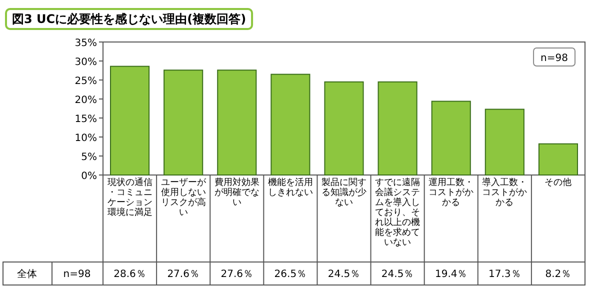  What do you see at coordinates (89, 176) in the screenshot?
I see `y-tick-label: 0%` at bounding box center [89, 176].